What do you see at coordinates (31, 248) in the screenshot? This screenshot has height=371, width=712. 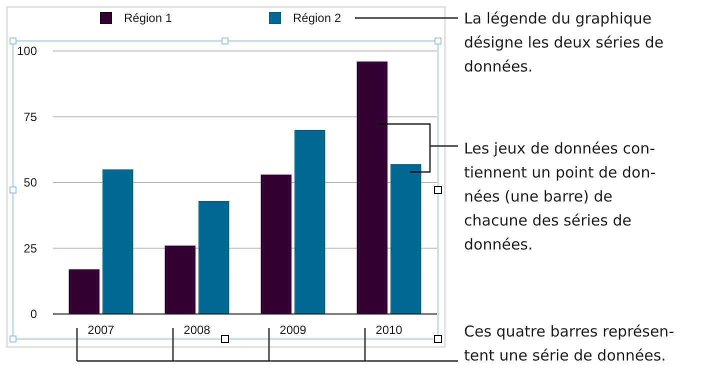 I see `y-tick-label: 25` at bounding box center [31, 248].